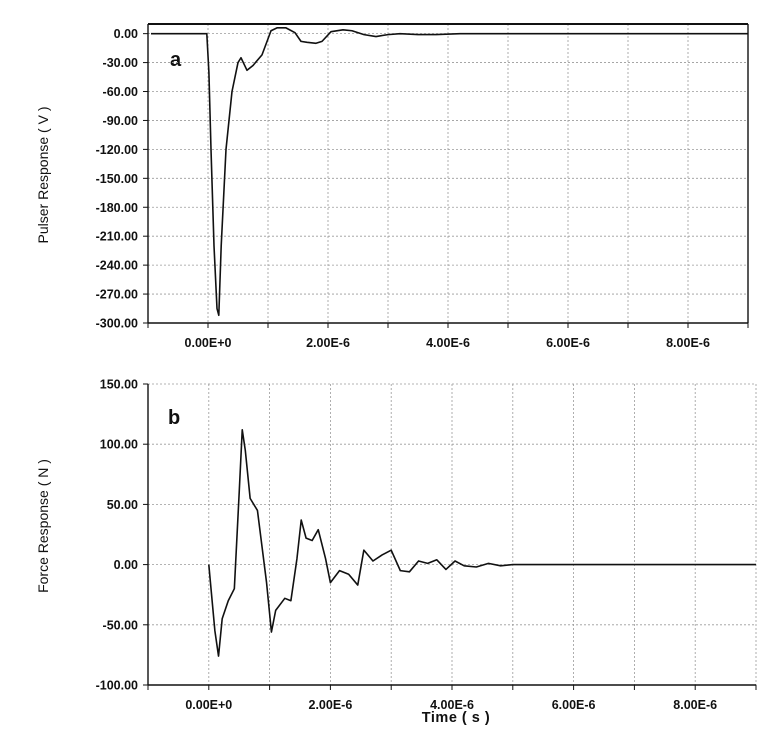 The height and width of the screenshot is (734, 766). Describe the element at coordinates (208, 705) in the screenshot. I see `panel-b-xtick-label: 0.00E+0` at that location.